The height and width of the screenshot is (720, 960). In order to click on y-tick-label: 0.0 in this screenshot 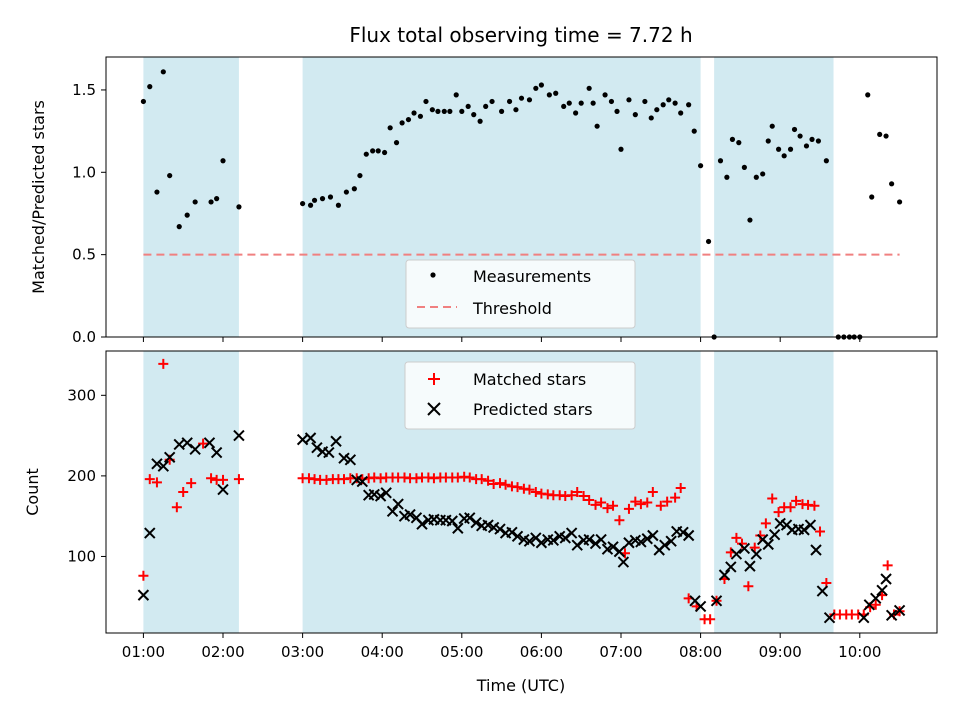, I will do `click(84, 337)`.